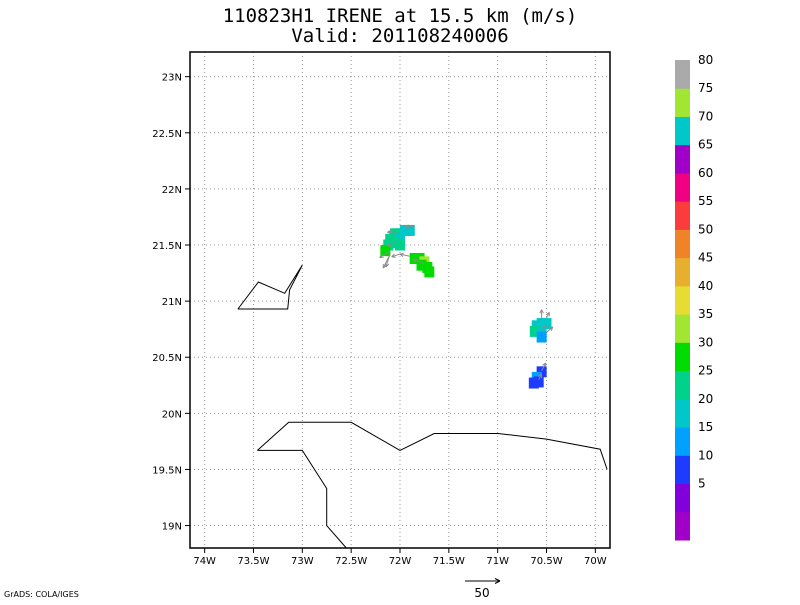 This screenshot has height=605, width=800. Describe the element at coordinates (172, 527) in the screenshot. I see `y-tick-label: 19N` at that location.